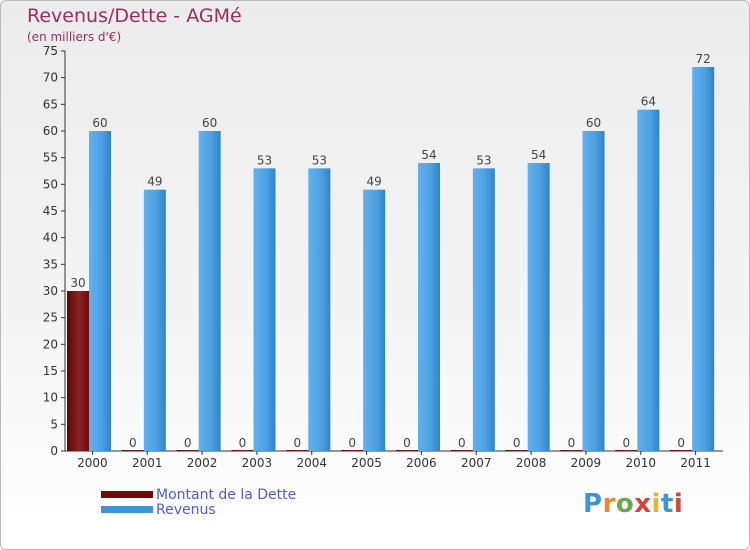 This screenshot has height=550, width=750. I want to click on logo-letter: t, so click(667, 504).